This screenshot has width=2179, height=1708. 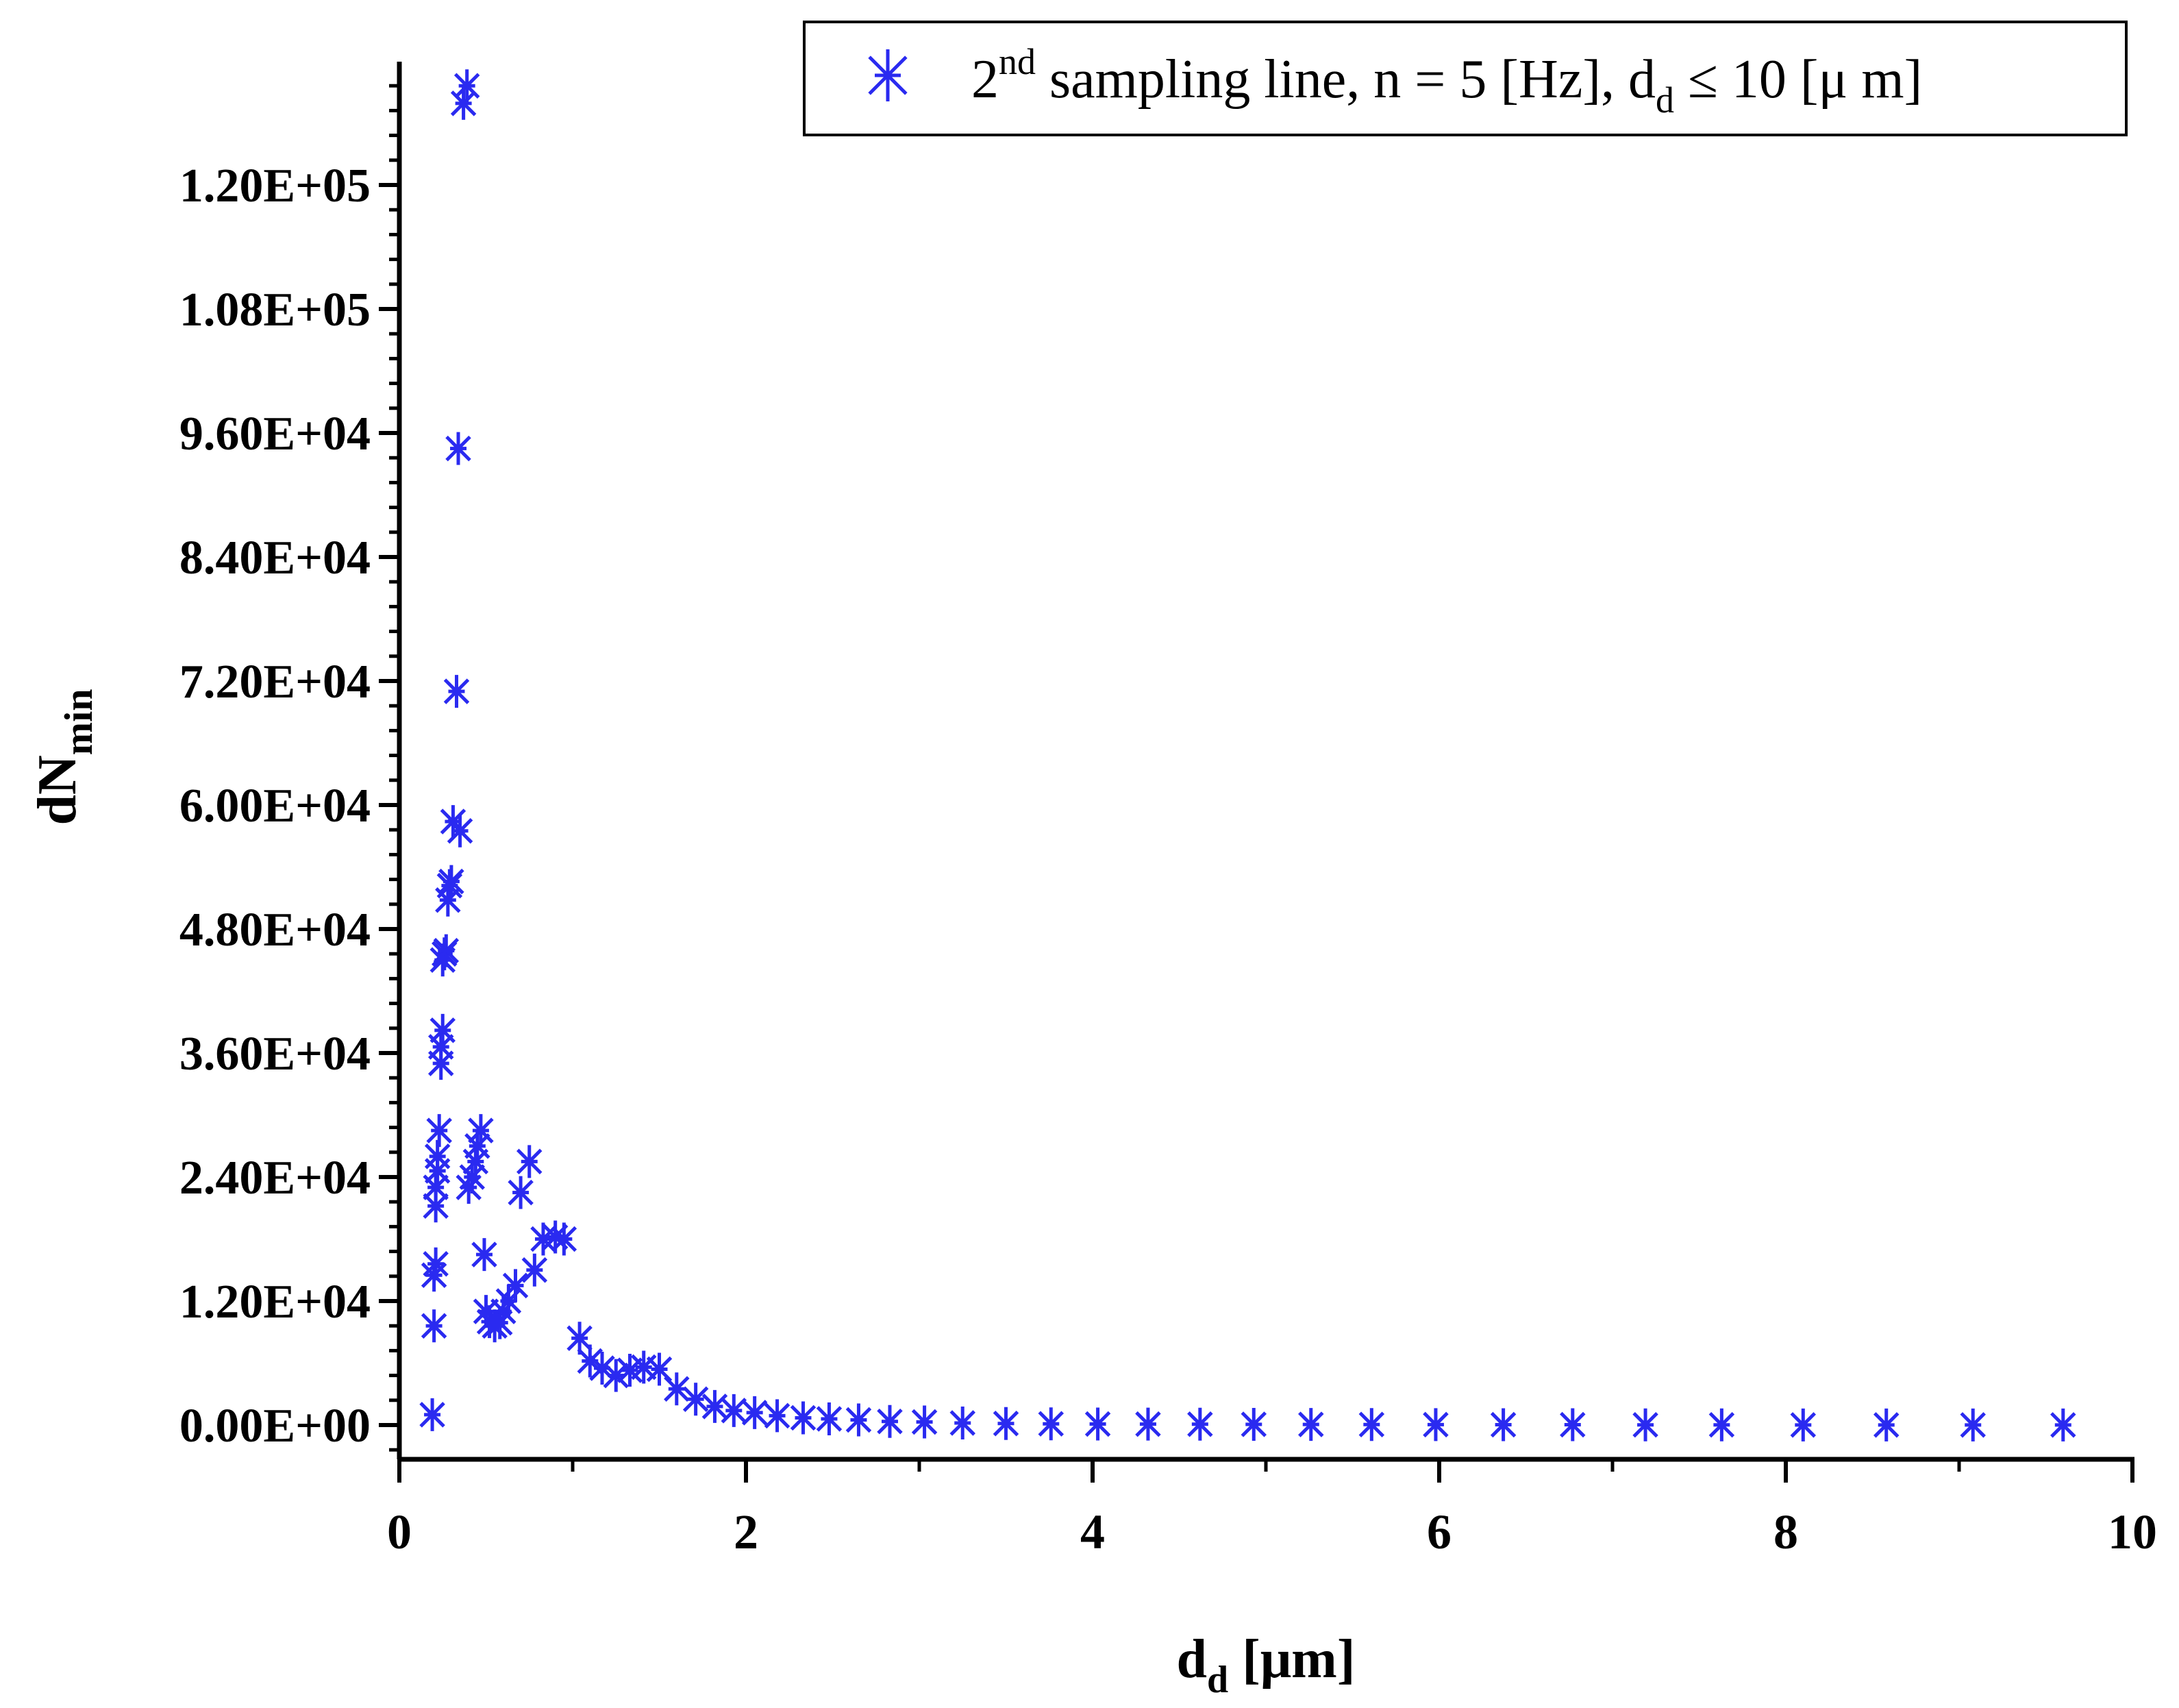 What do you see at coordinates (275, 186) in the screenshot?
I see `y-tick-label: 1.20E+05` at bounding box center [275, 186].